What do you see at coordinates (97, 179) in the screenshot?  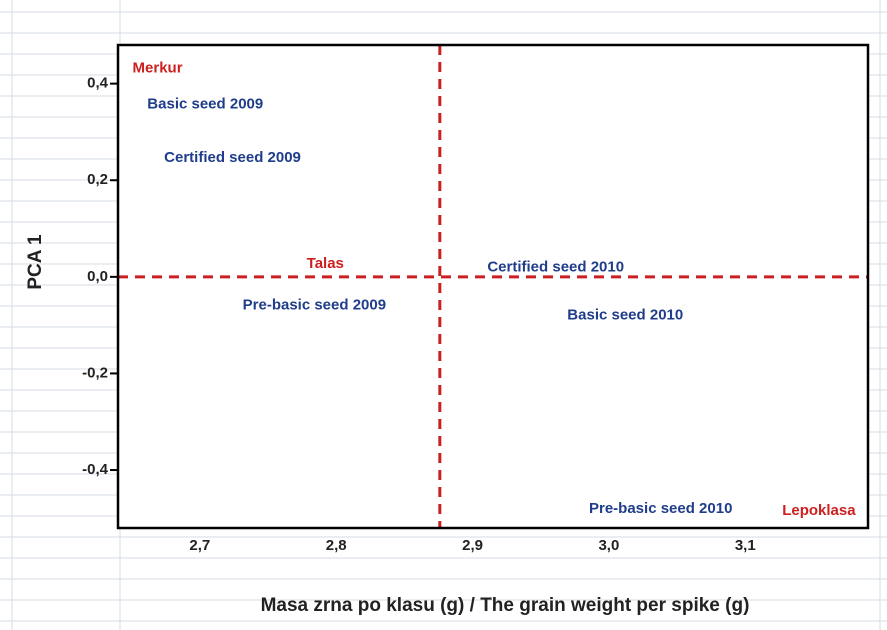 I see `y-tick-label: 0,2` at bounding box center [97, 179].